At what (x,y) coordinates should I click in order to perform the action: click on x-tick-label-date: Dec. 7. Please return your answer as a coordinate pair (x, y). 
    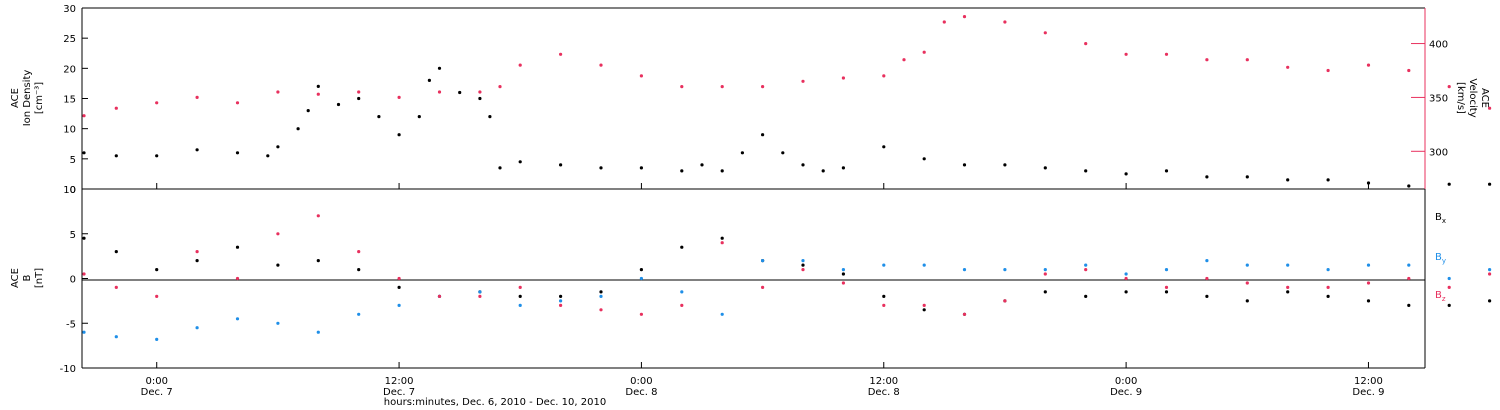
    Looking at the image, I should click on (399, 392).